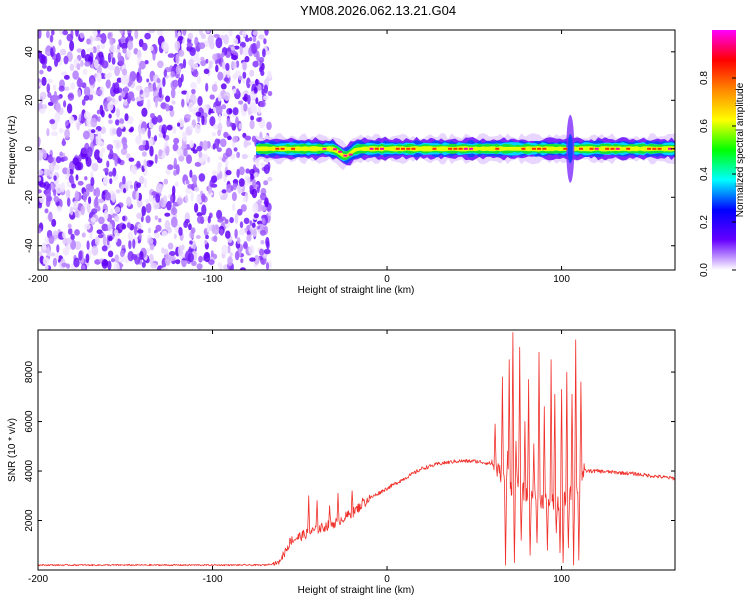  Describe the element at coordinates (704, 126) in the screenshot. I see `colorbar-tick-label: 0.6` at that location.